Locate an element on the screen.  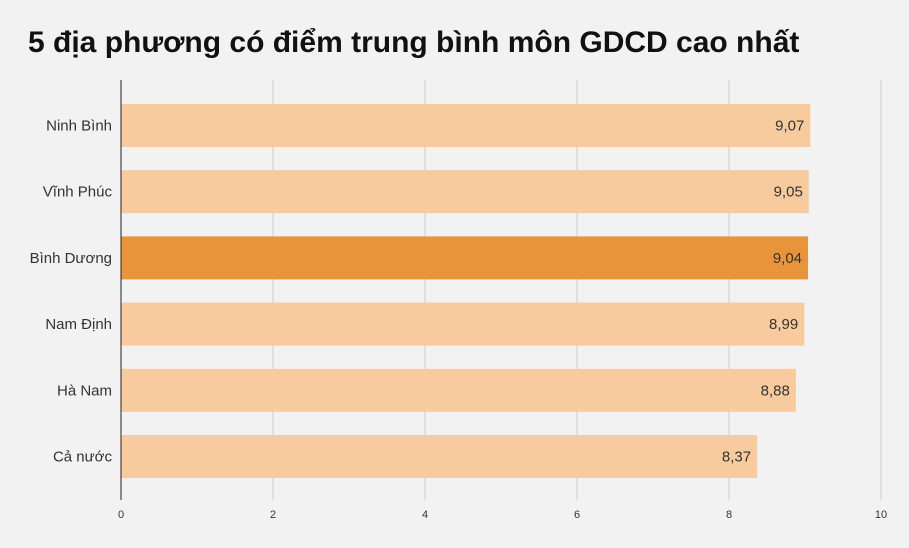
category-label: Hà Nam is located at coordinates (84, 390).